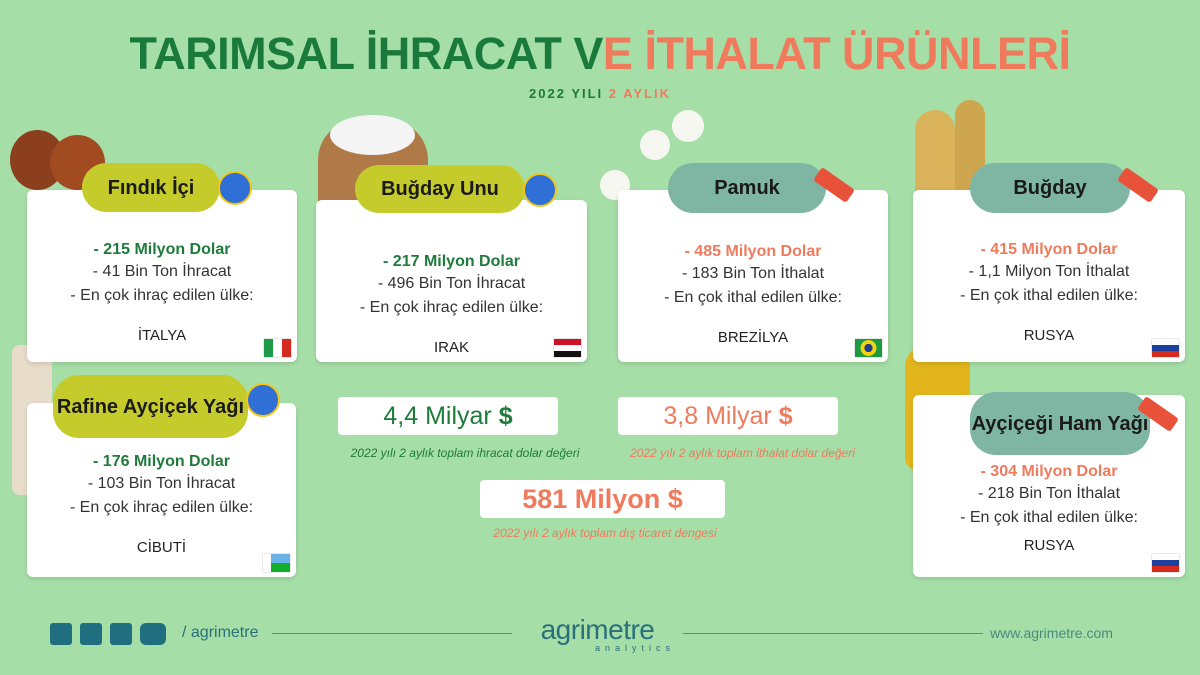  What do you see at coordinates (597, 629) in the screenshot?
I see `logo: agrimetre` at bounding box center [597, 629].